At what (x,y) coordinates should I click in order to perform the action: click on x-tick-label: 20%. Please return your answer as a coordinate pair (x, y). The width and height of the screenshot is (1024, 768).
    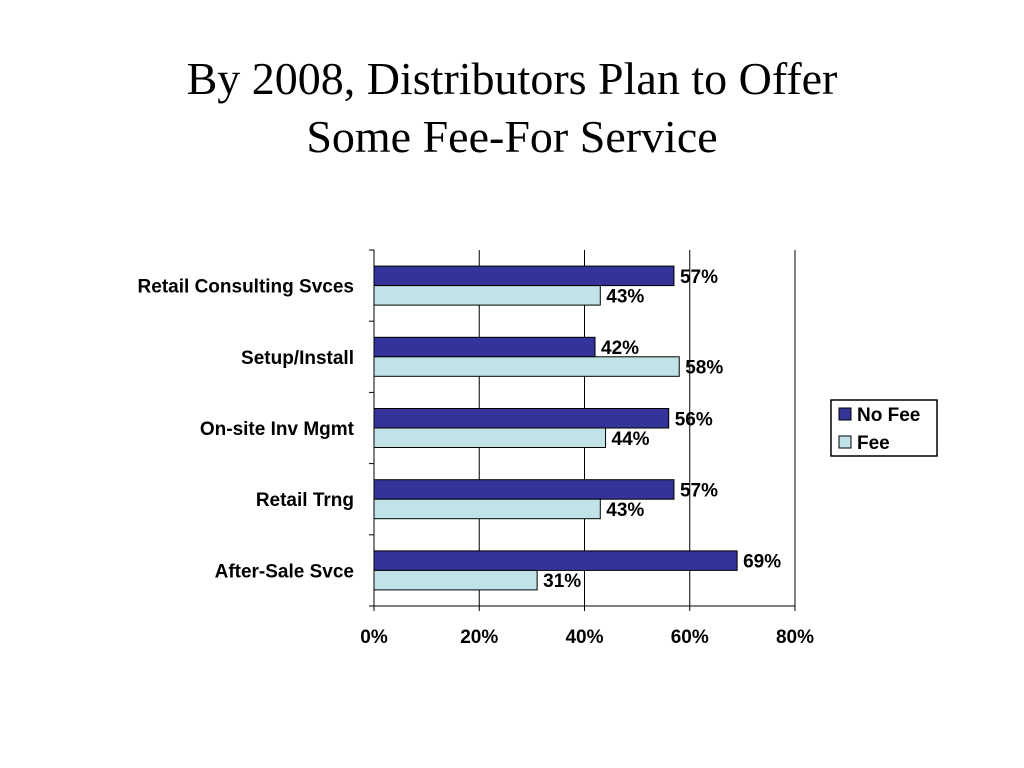
    Looking at the image, I should click on (479, 637).